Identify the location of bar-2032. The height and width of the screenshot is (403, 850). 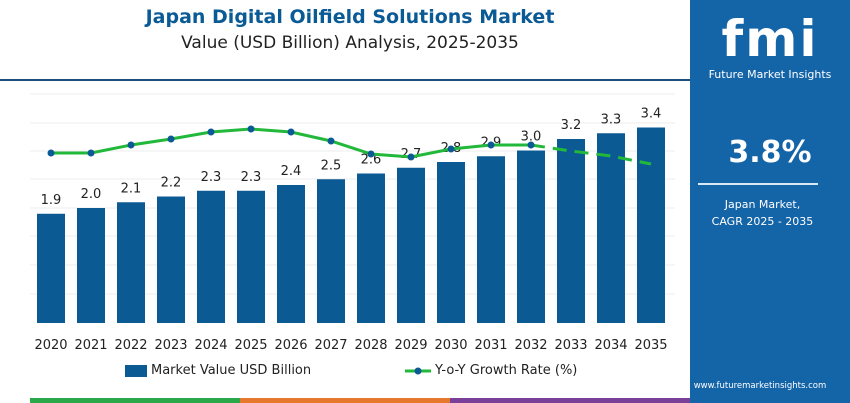
(531, 236).